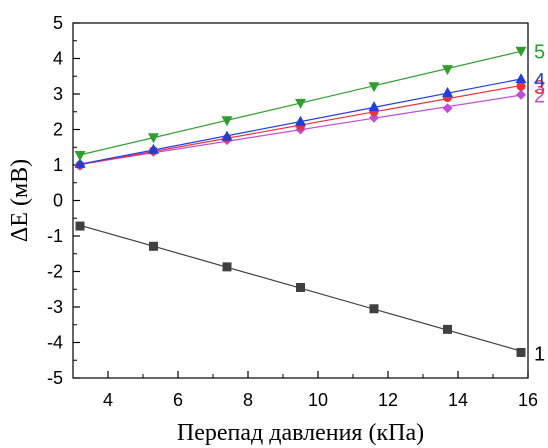  Describe the element at coordinates (539, 53) in the screenshot. I see `series-label: 5` at that location.